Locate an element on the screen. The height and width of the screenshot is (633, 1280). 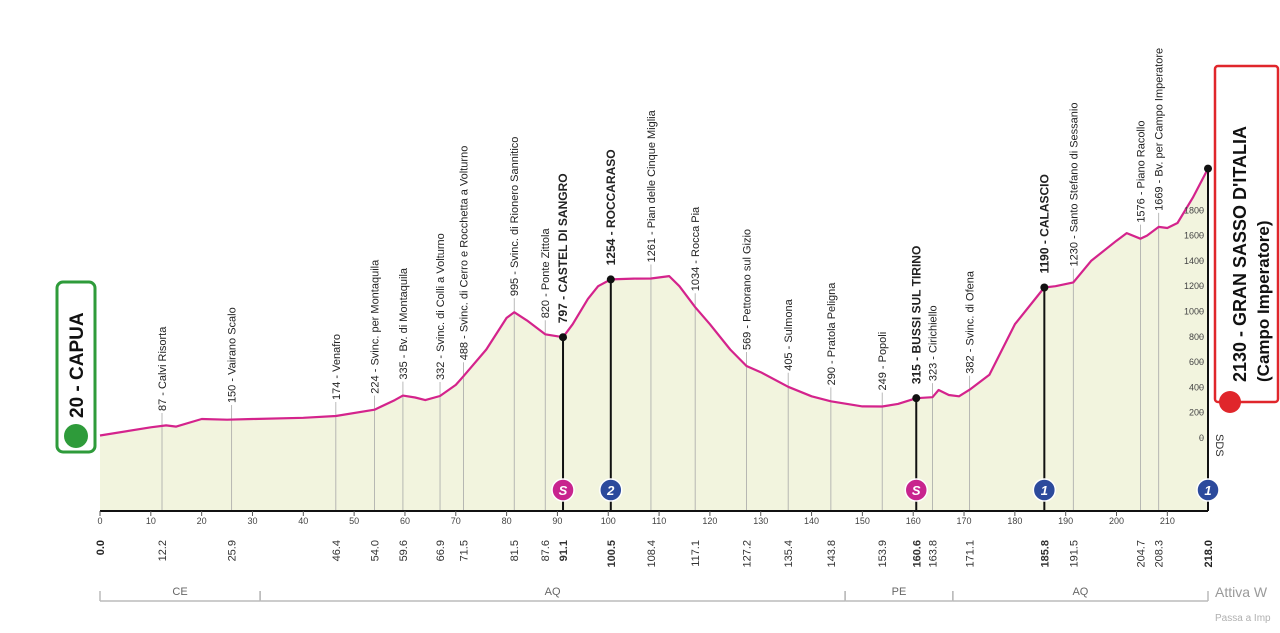
waypoint-label: 1261 - Pian delle Cinque Miglia is located at coordinates (652, 185).